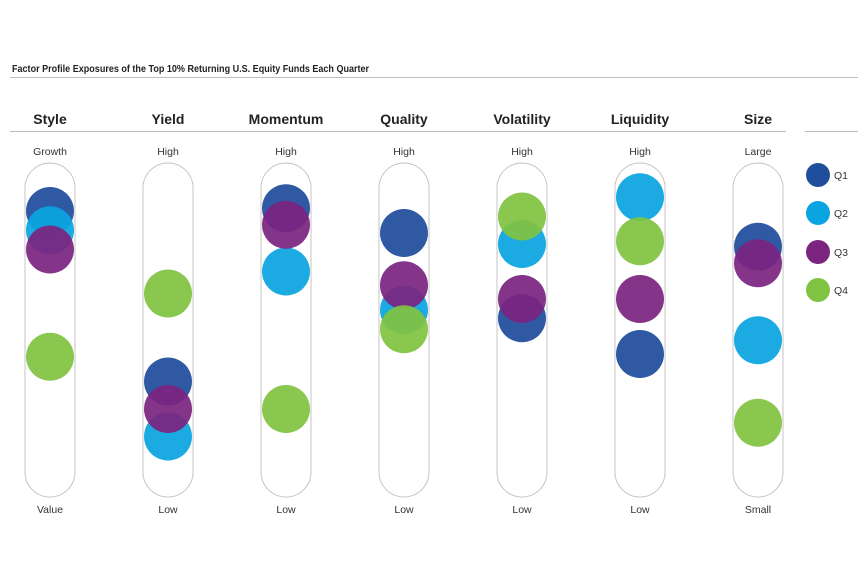 The image size is (866, 578). I want to click on bottom-label-size: Small, so click(758, 510).